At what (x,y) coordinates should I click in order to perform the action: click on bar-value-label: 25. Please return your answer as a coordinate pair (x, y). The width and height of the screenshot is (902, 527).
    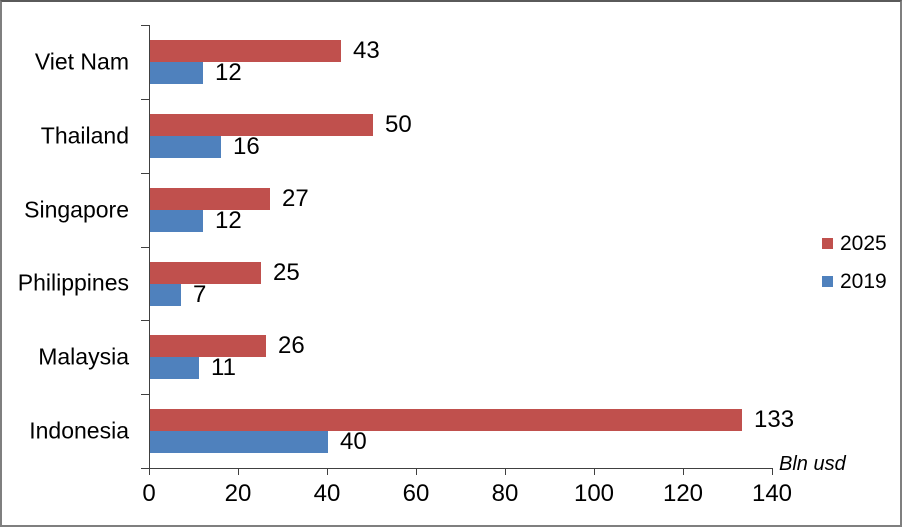
    Looking at the image, I should click on (286, 272).